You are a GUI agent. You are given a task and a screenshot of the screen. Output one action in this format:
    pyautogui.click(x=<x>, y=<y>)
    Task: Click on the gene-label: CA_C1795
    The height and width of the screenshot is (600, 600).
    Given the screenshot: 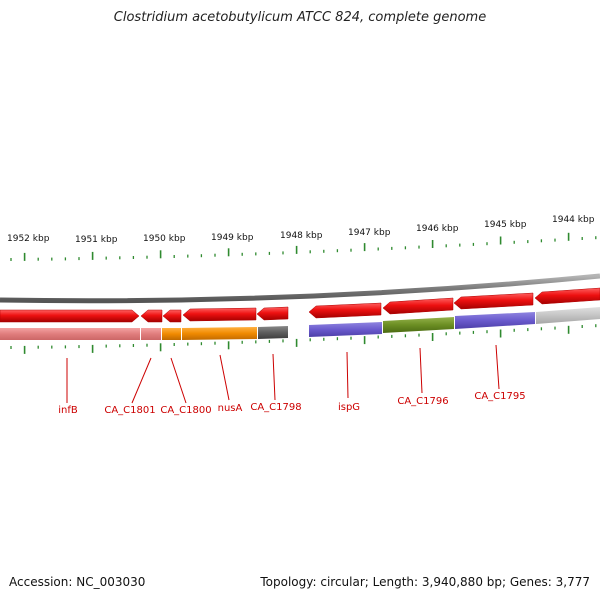 What is the action you would take?
    pyautogui.click(x=499, y=396)
    